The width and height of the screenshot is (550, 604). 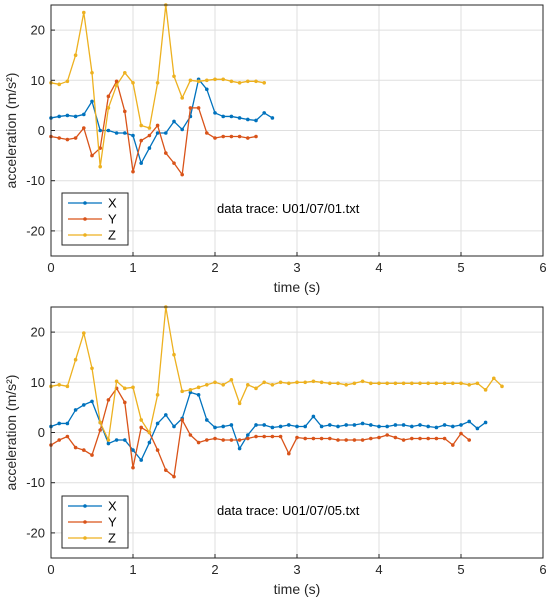 What do you see at coordinates (542, 267) in the screenshot?
I see `x-tick-label: 6` at bounding box center [542, 267].